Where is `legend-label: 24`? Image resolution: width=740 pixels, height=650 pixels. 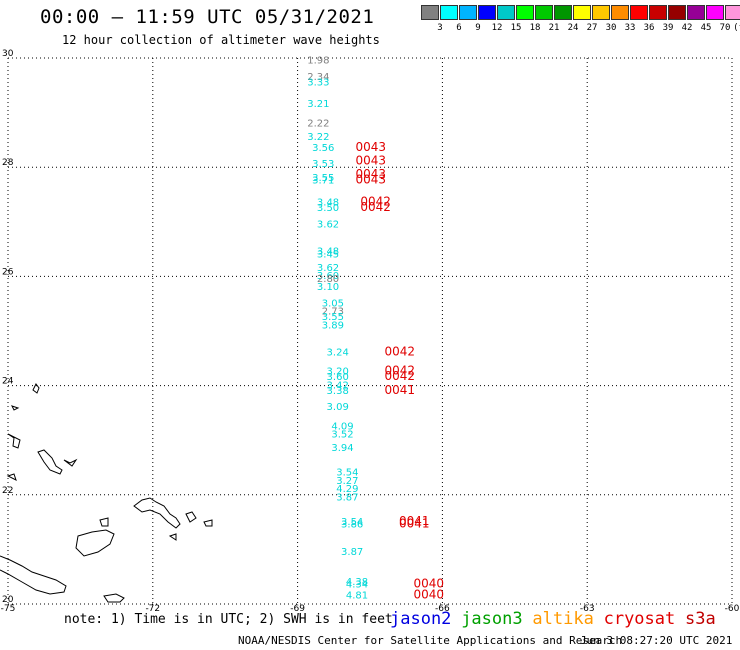 legend-label: 24 is located at coordinates (573, 28).